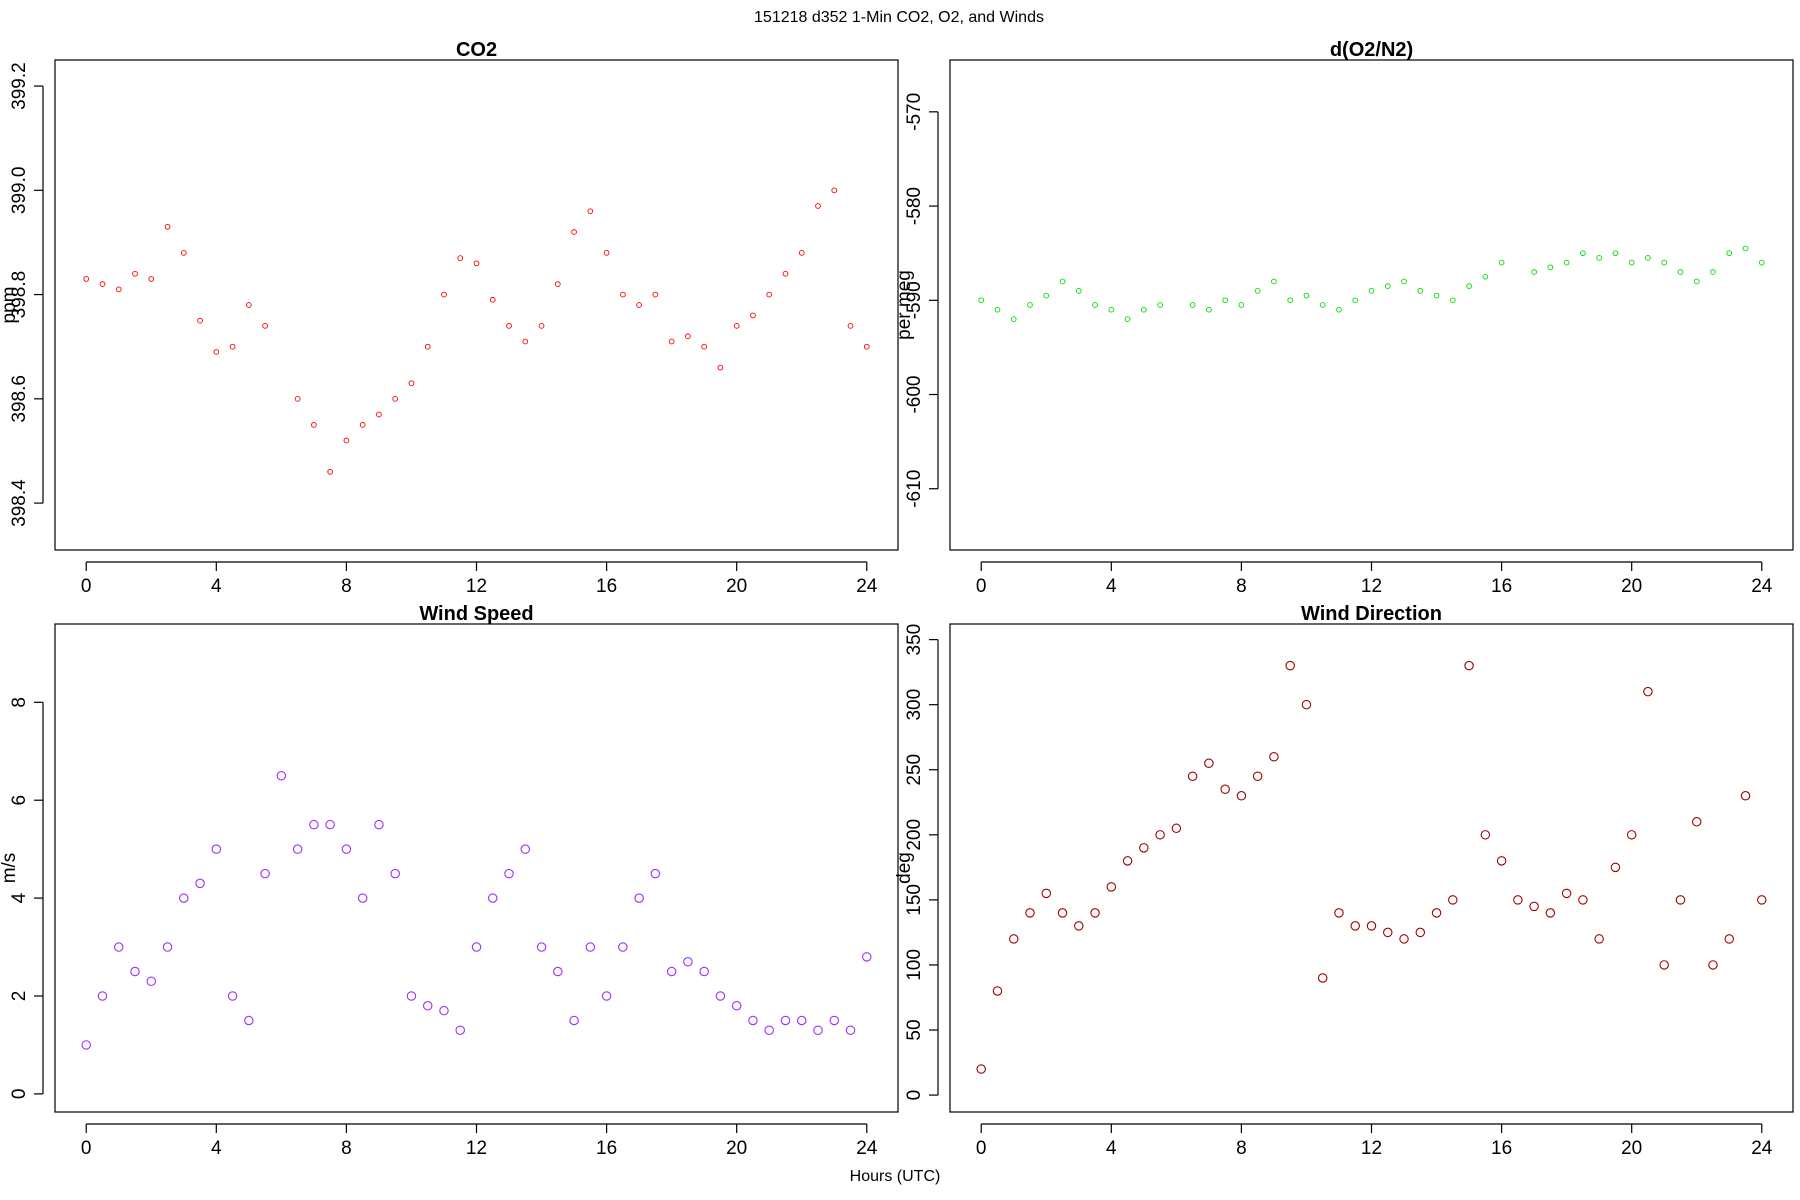  Describe the element at coordinates (19, 295) in the screenshot. I see `co2-y-tick-label: 398.8` at that location.